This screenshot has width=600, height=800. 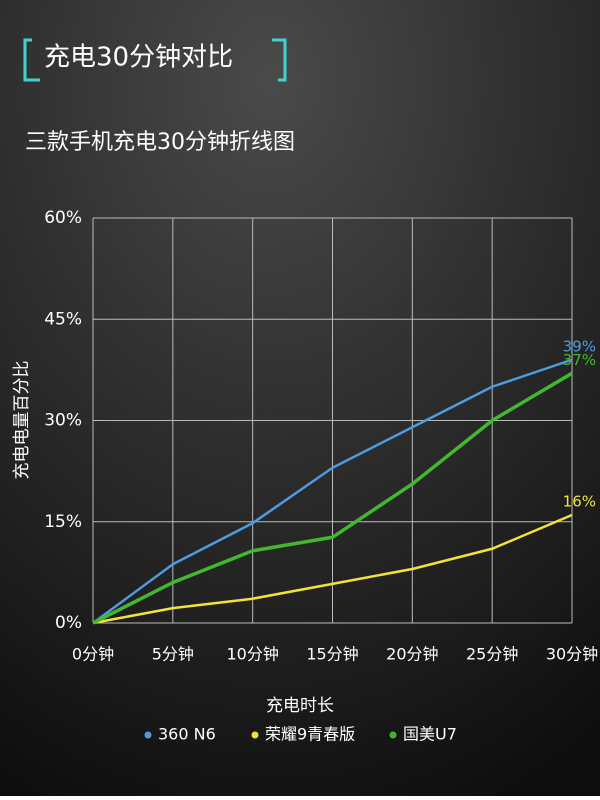 What do you see at coordinates (22, 420) in the screenshot?
I see `y-axis-label: 充电电量百分比` at bounding box center [22, 420].